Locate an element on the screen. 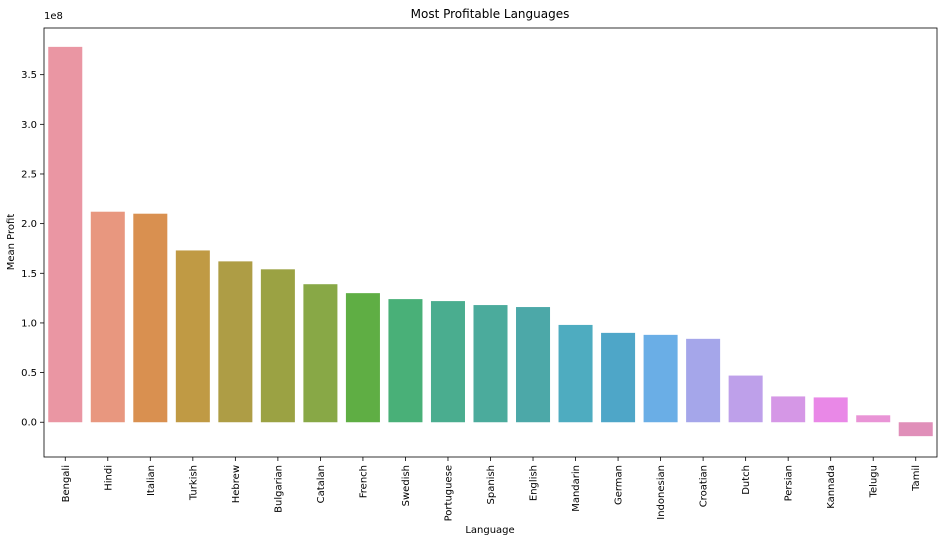 This screenshot has width=944, height=542. bar-english is located at coordinates (533, 365).